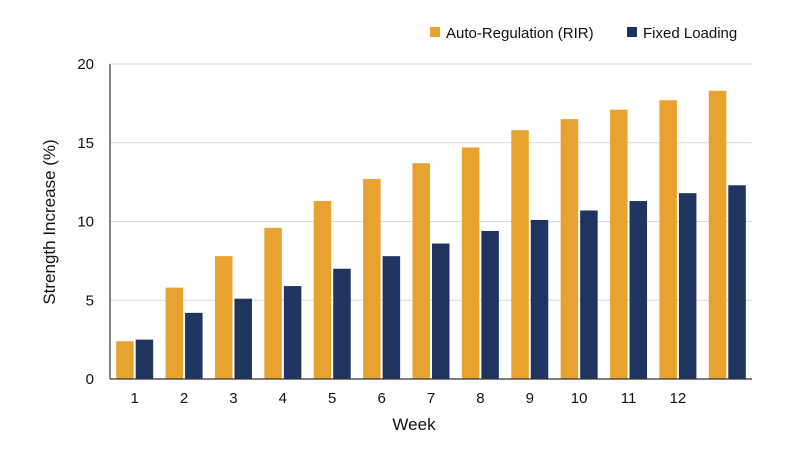 Image resolution: width=800 pixels, height=452 pixels. What do you see at coordinates (332, 398) in the screenshot?
I see `x-tick-label: 5` at bounding box center [332, 398].